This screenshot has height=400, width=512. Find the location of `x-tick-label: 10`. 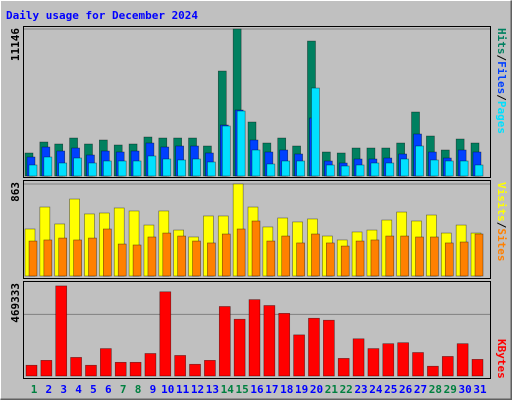

x-tick-label: 10 is located at coordinates (167, 389).